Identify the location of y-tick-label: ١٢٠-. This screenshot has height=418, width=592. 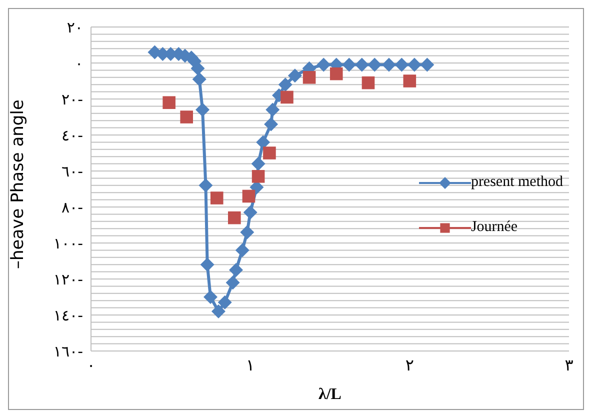
(68, 279).